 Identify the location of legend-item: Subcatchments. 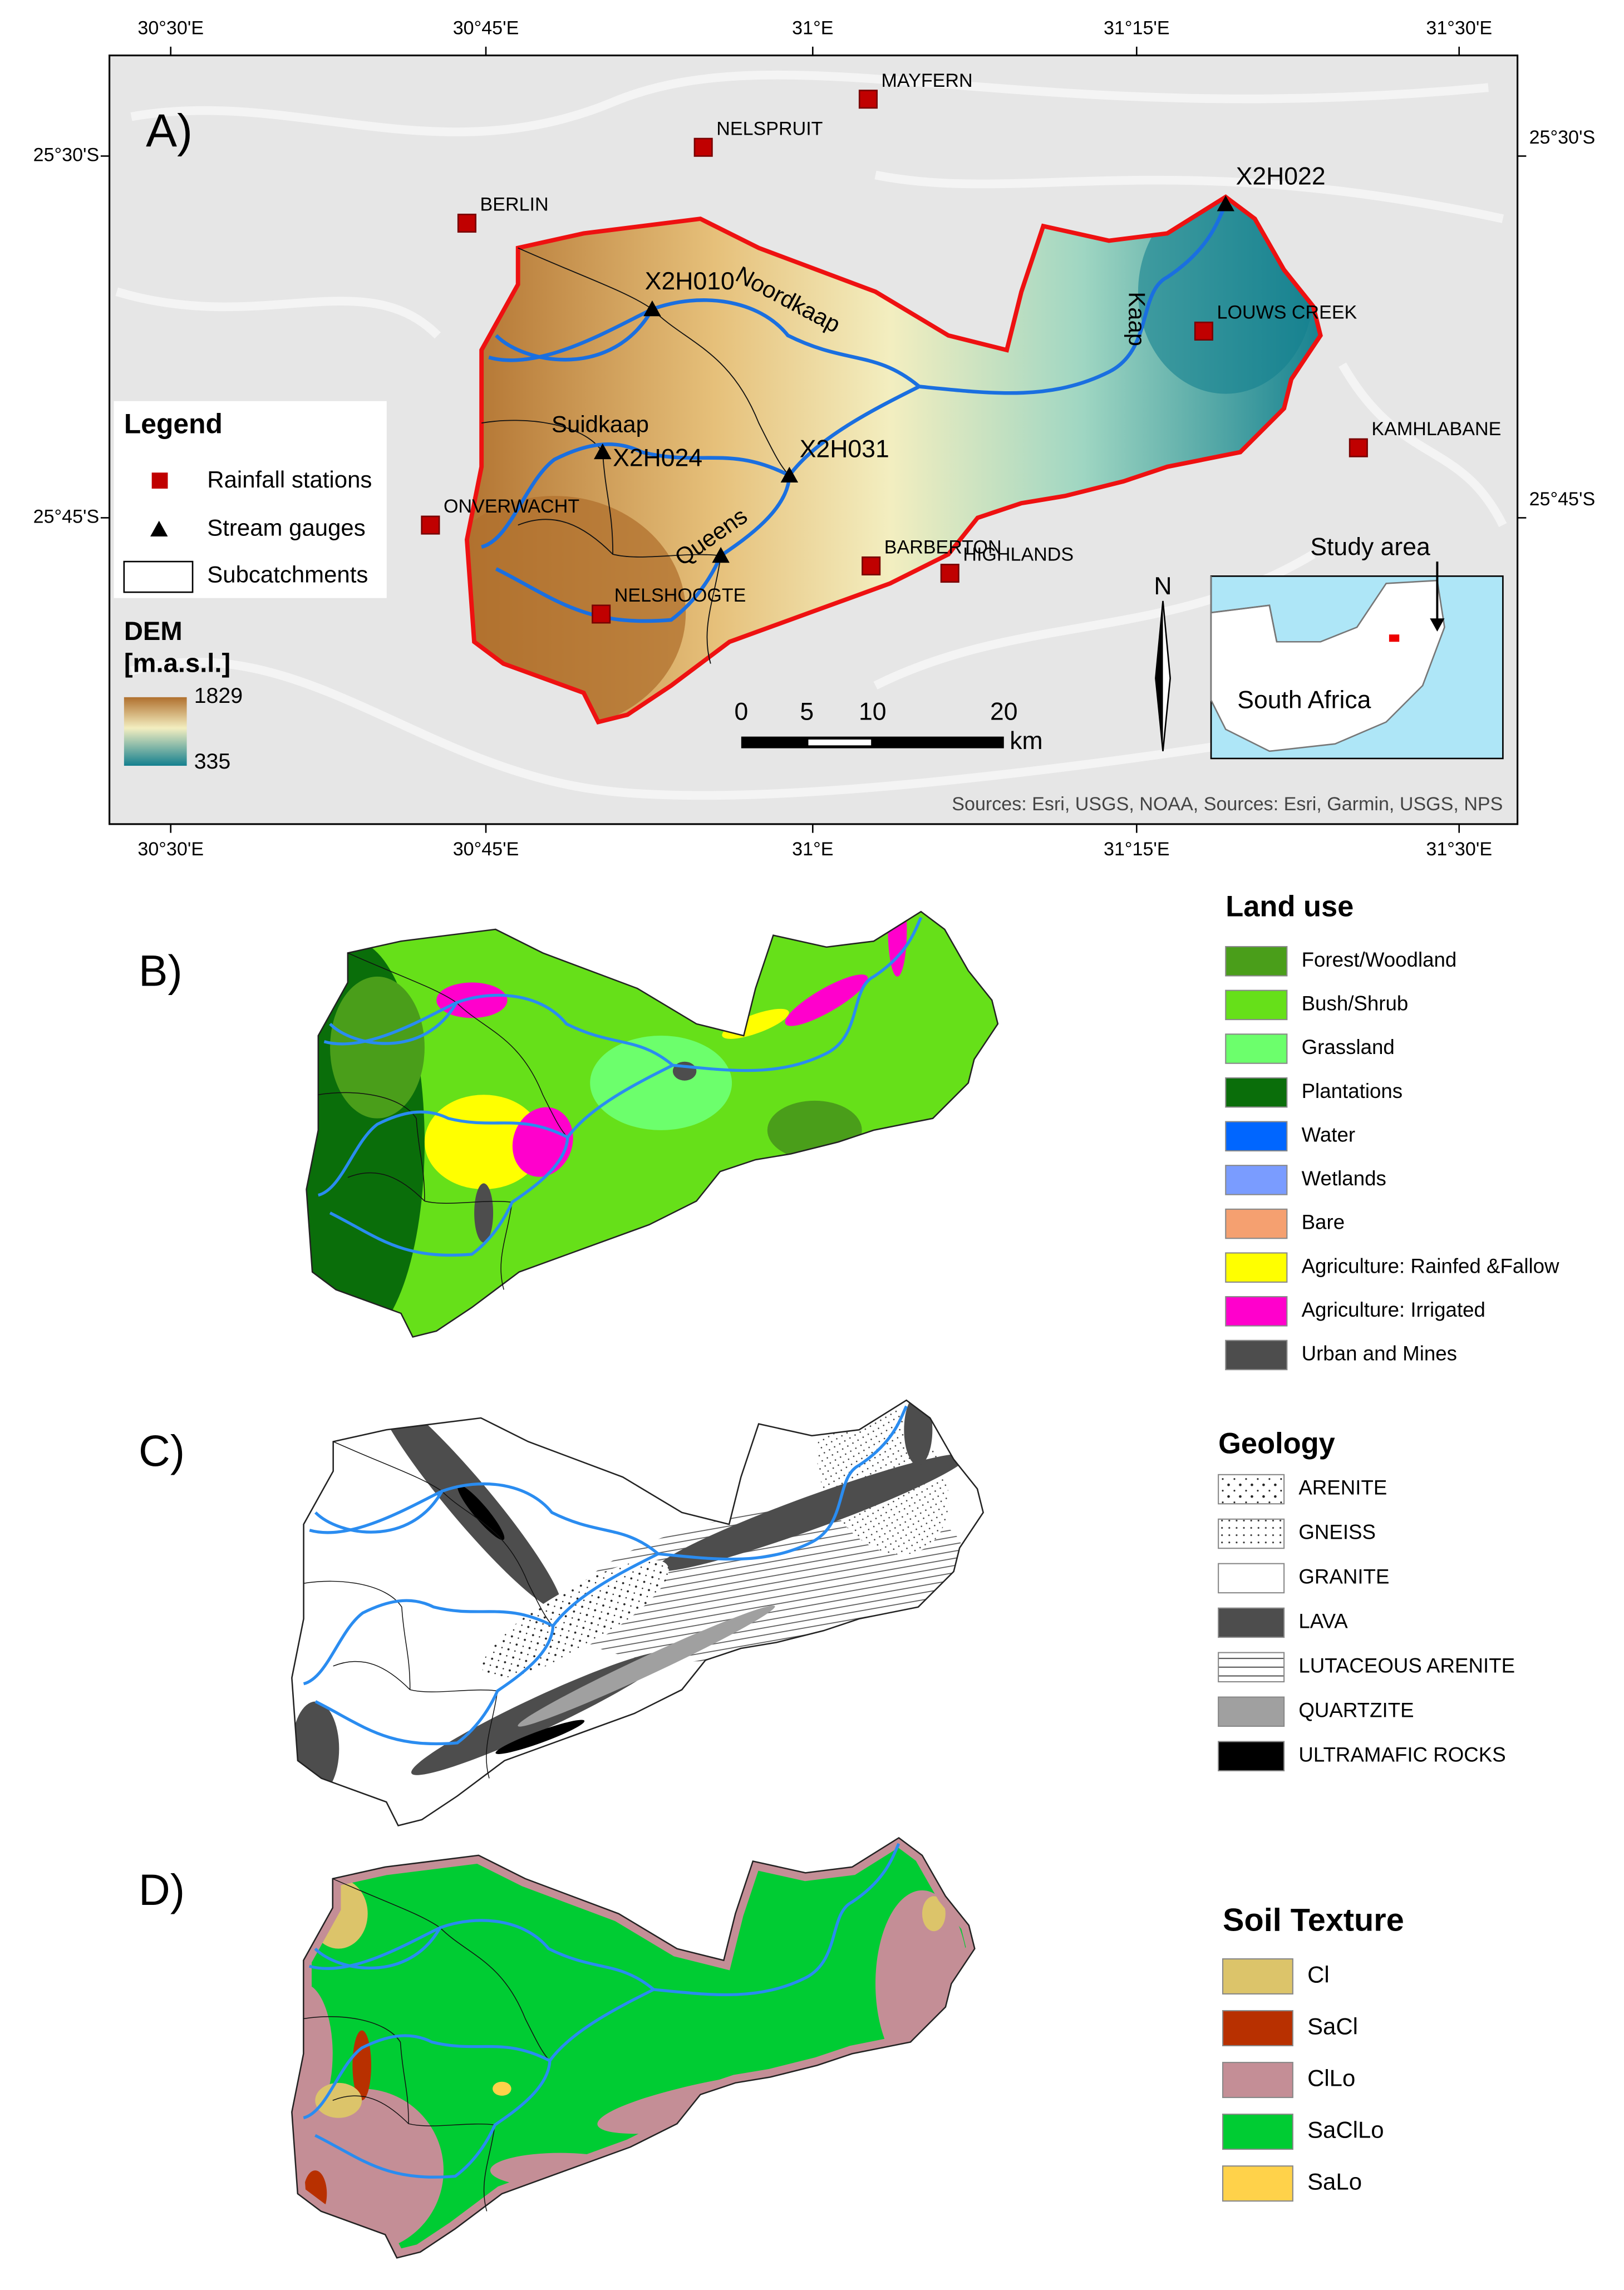
(288, 574).